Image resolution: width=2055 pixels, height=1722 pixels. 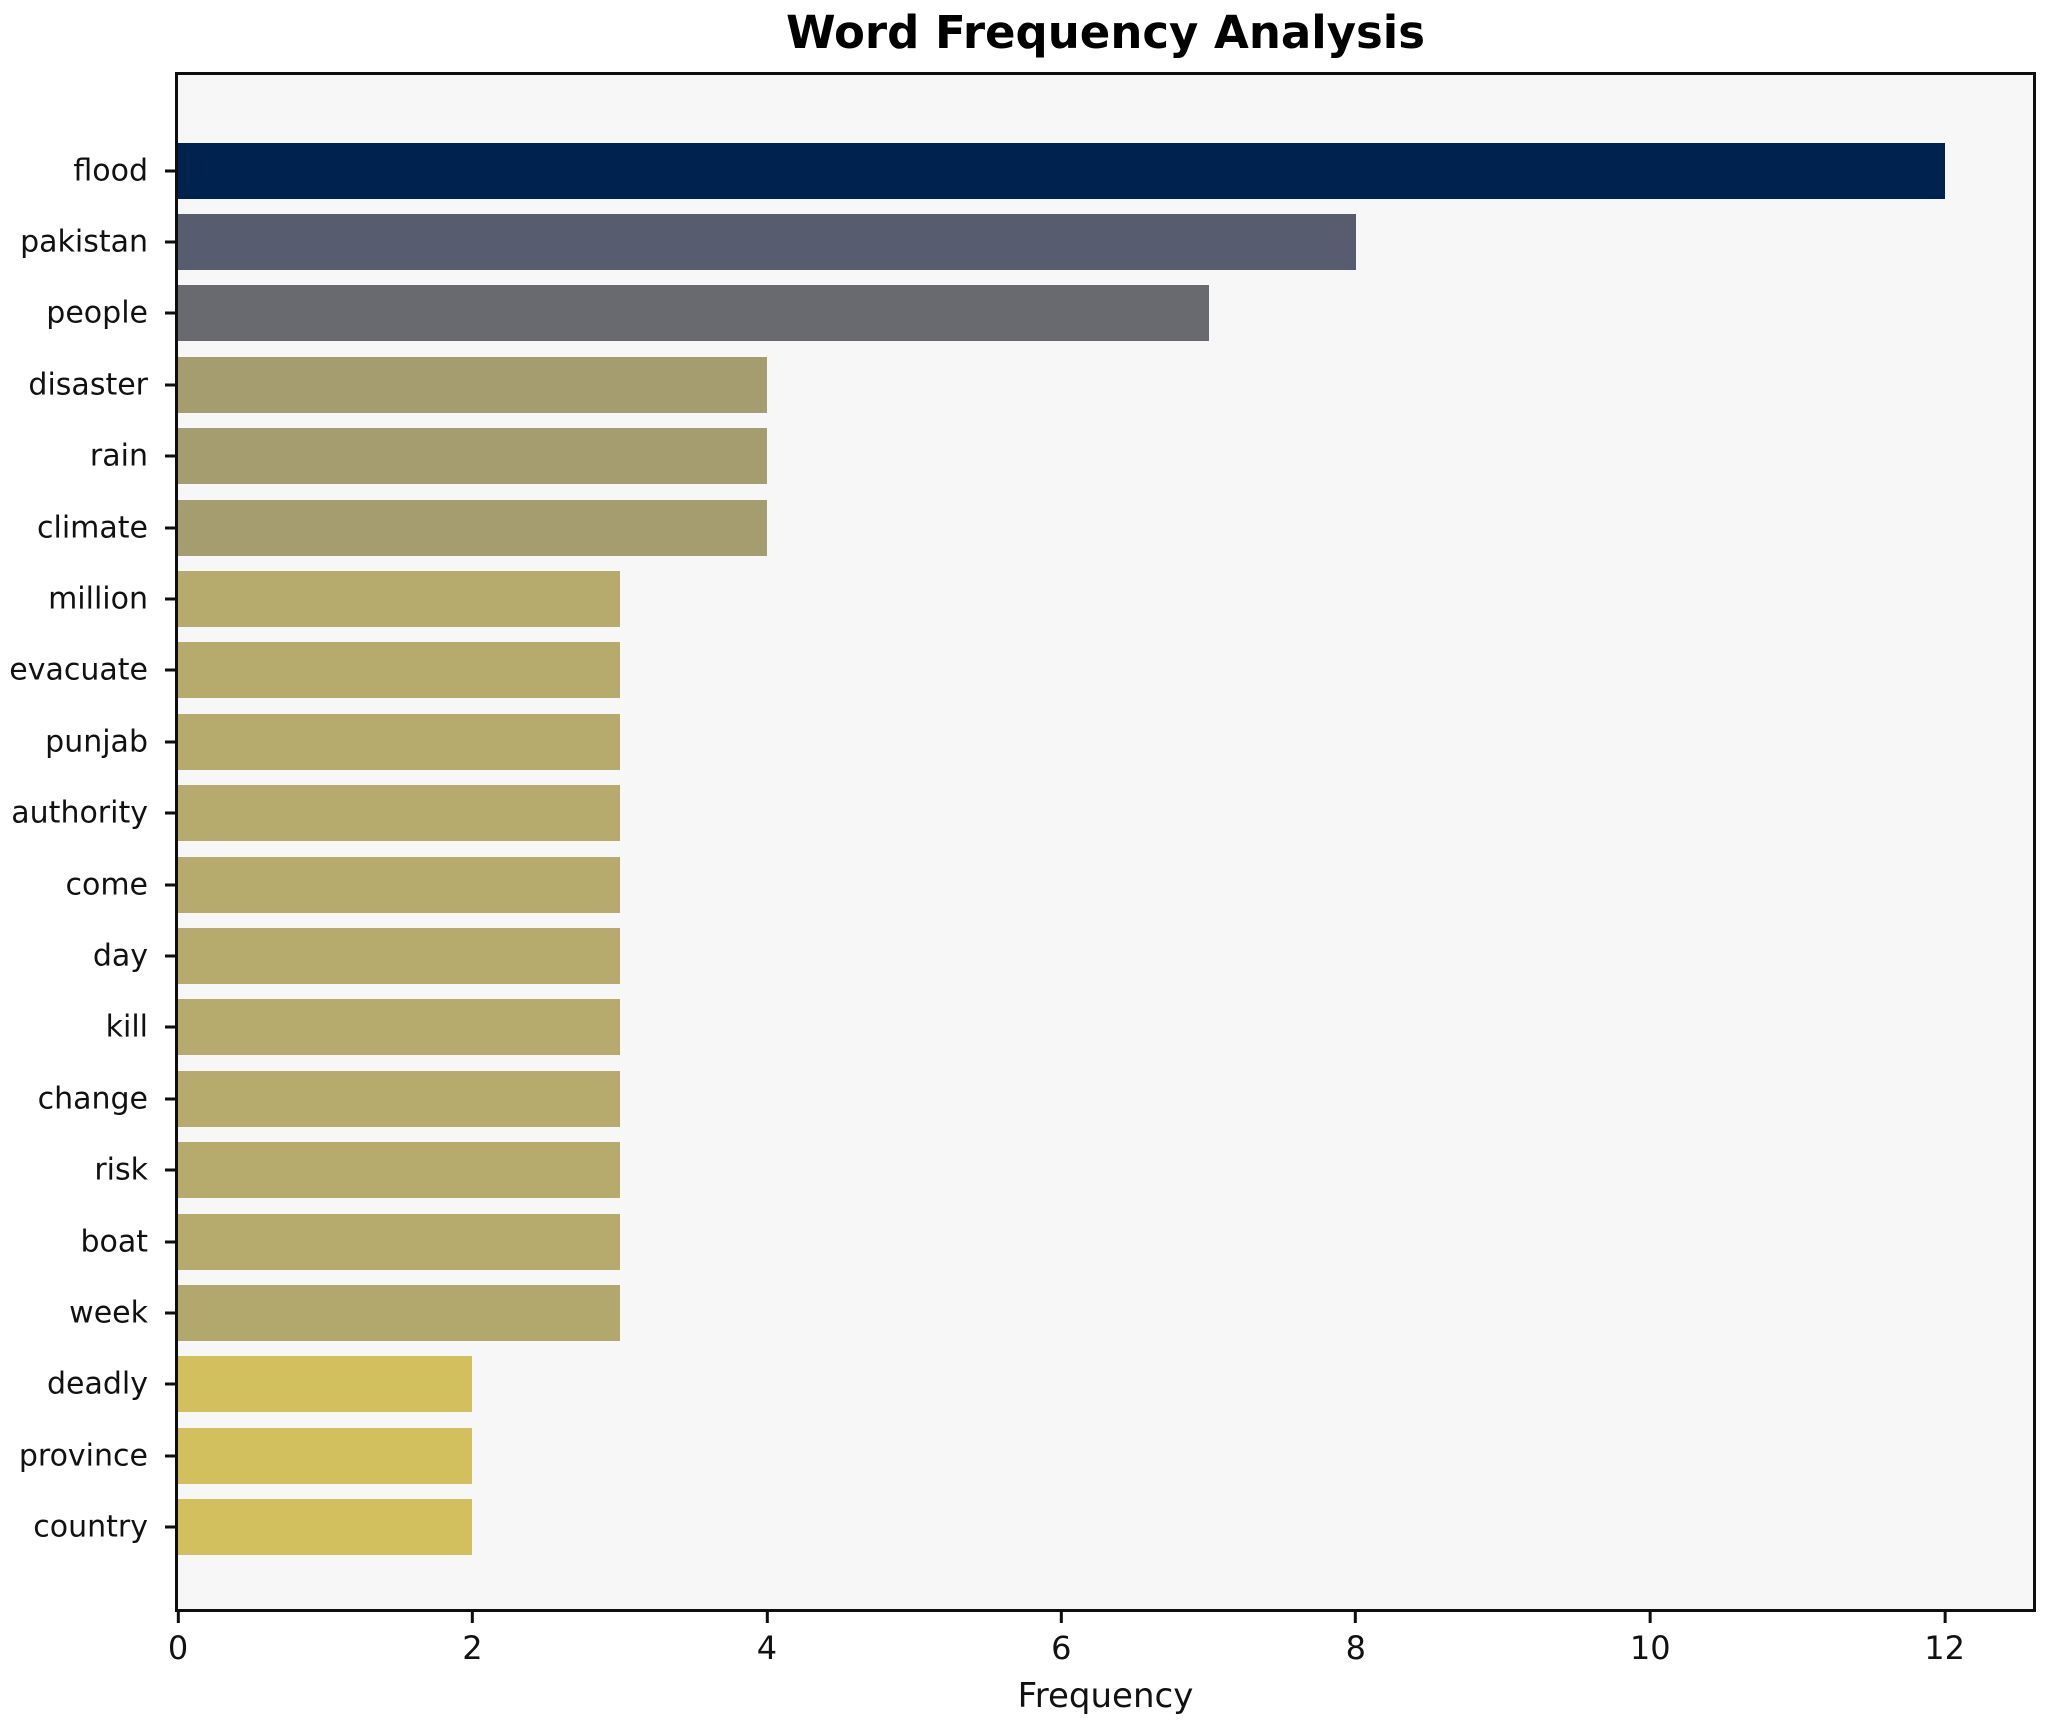 I want to click on bar-row: flood, so click(x=1053, y=170).